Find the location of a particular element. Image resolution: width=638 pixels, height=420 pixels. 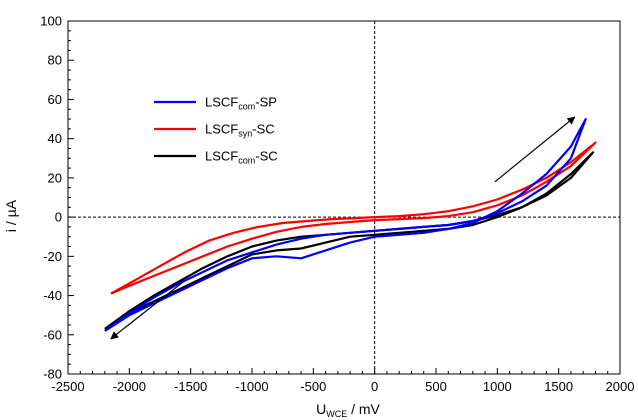

x-tick-label: -1000 is located at coordinates (251, 386).